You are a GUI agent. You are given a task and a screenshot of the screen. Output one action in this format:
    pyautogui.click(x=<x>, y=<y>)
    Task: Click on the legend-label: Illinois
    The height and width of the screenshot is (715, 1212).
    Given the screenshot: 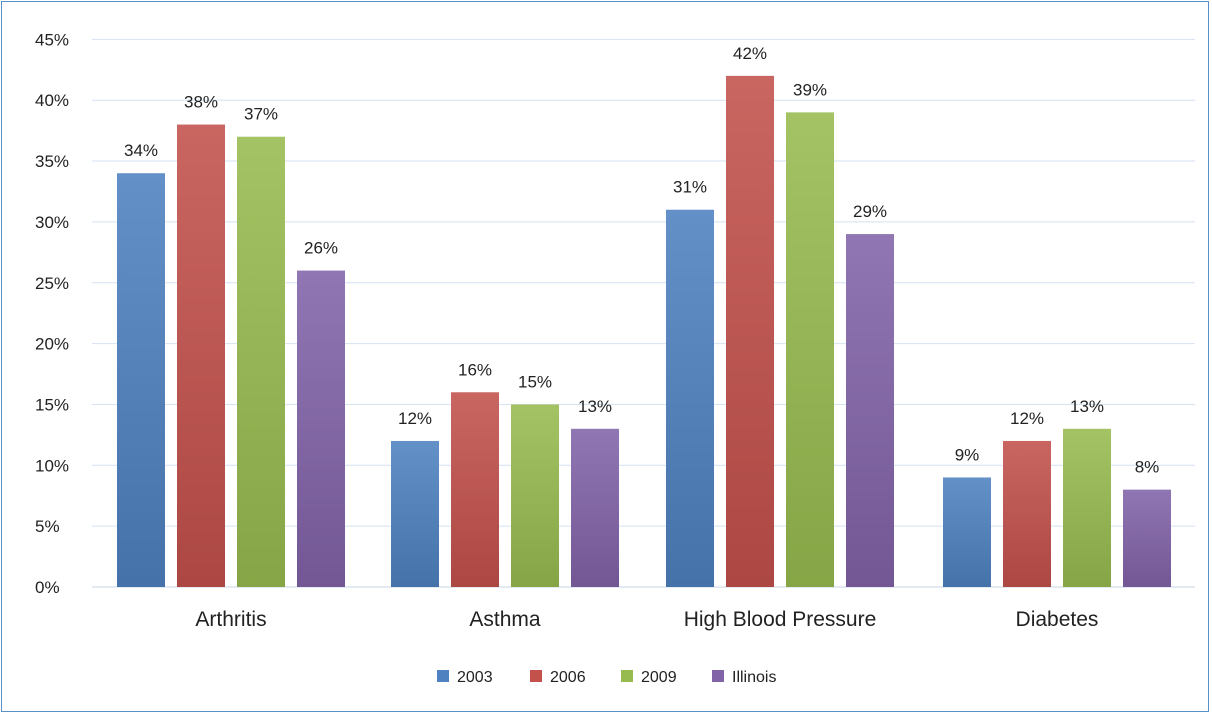 What is the action you would take?
    pyautogui.click(x=754, y=677)
    